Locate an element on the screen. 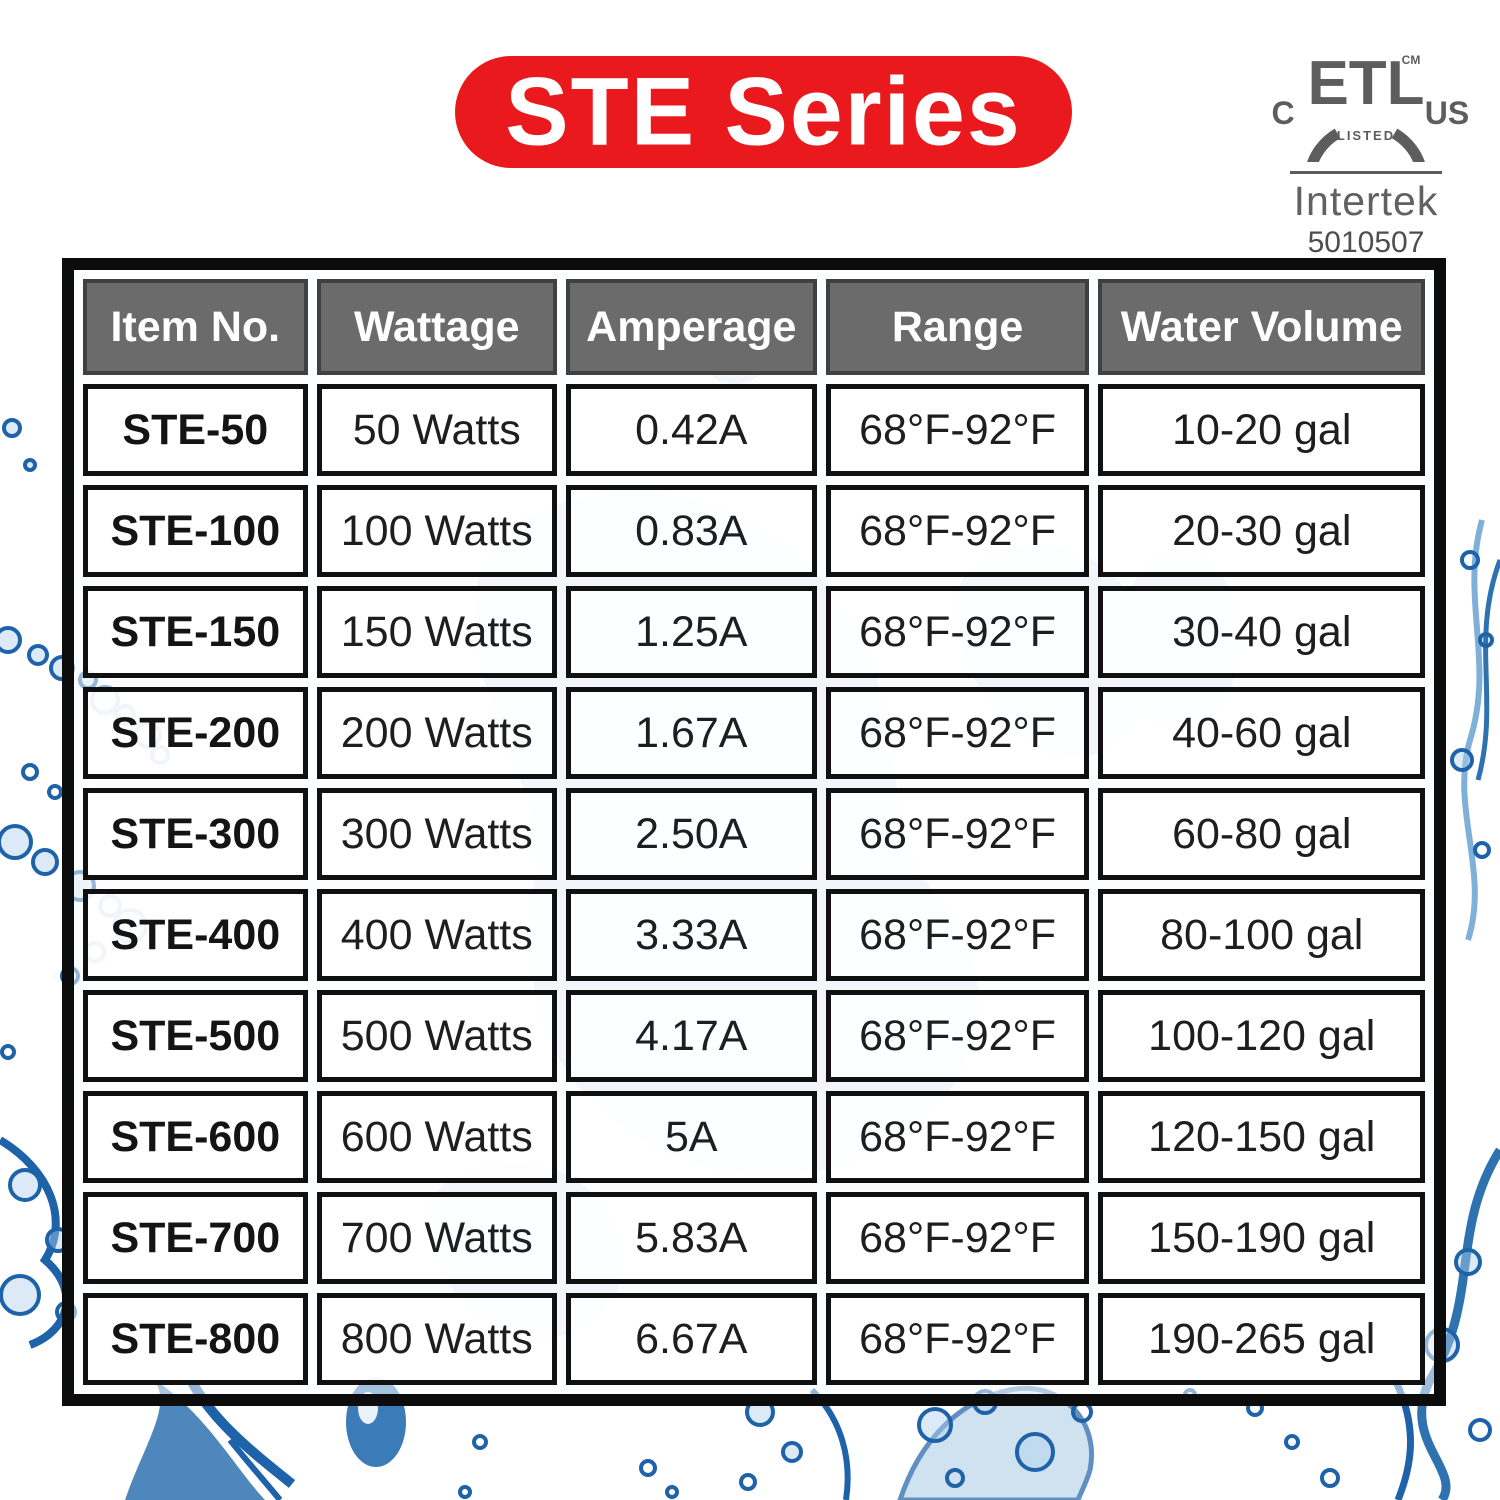  cell-amperage: 4.17A is located at coordinates (691, 1036).